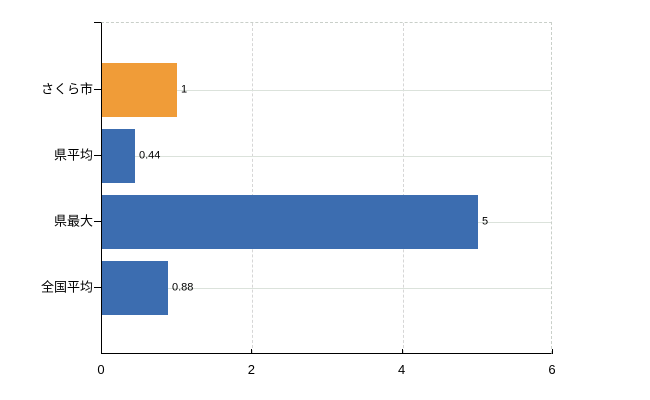 This screenshot has height=400, width=650. I want to click on x-axis-tick-label: 4, so click(402, 369).